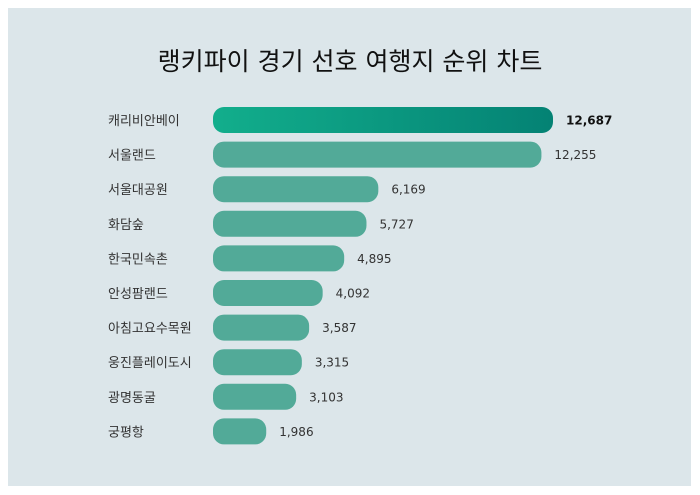 The width and height of the screenshot is (700, 495). What do you see at coordinates (132, 398) in the screenshot?
I see `category-label: 광명동굴` at bounding box center [132, 398].